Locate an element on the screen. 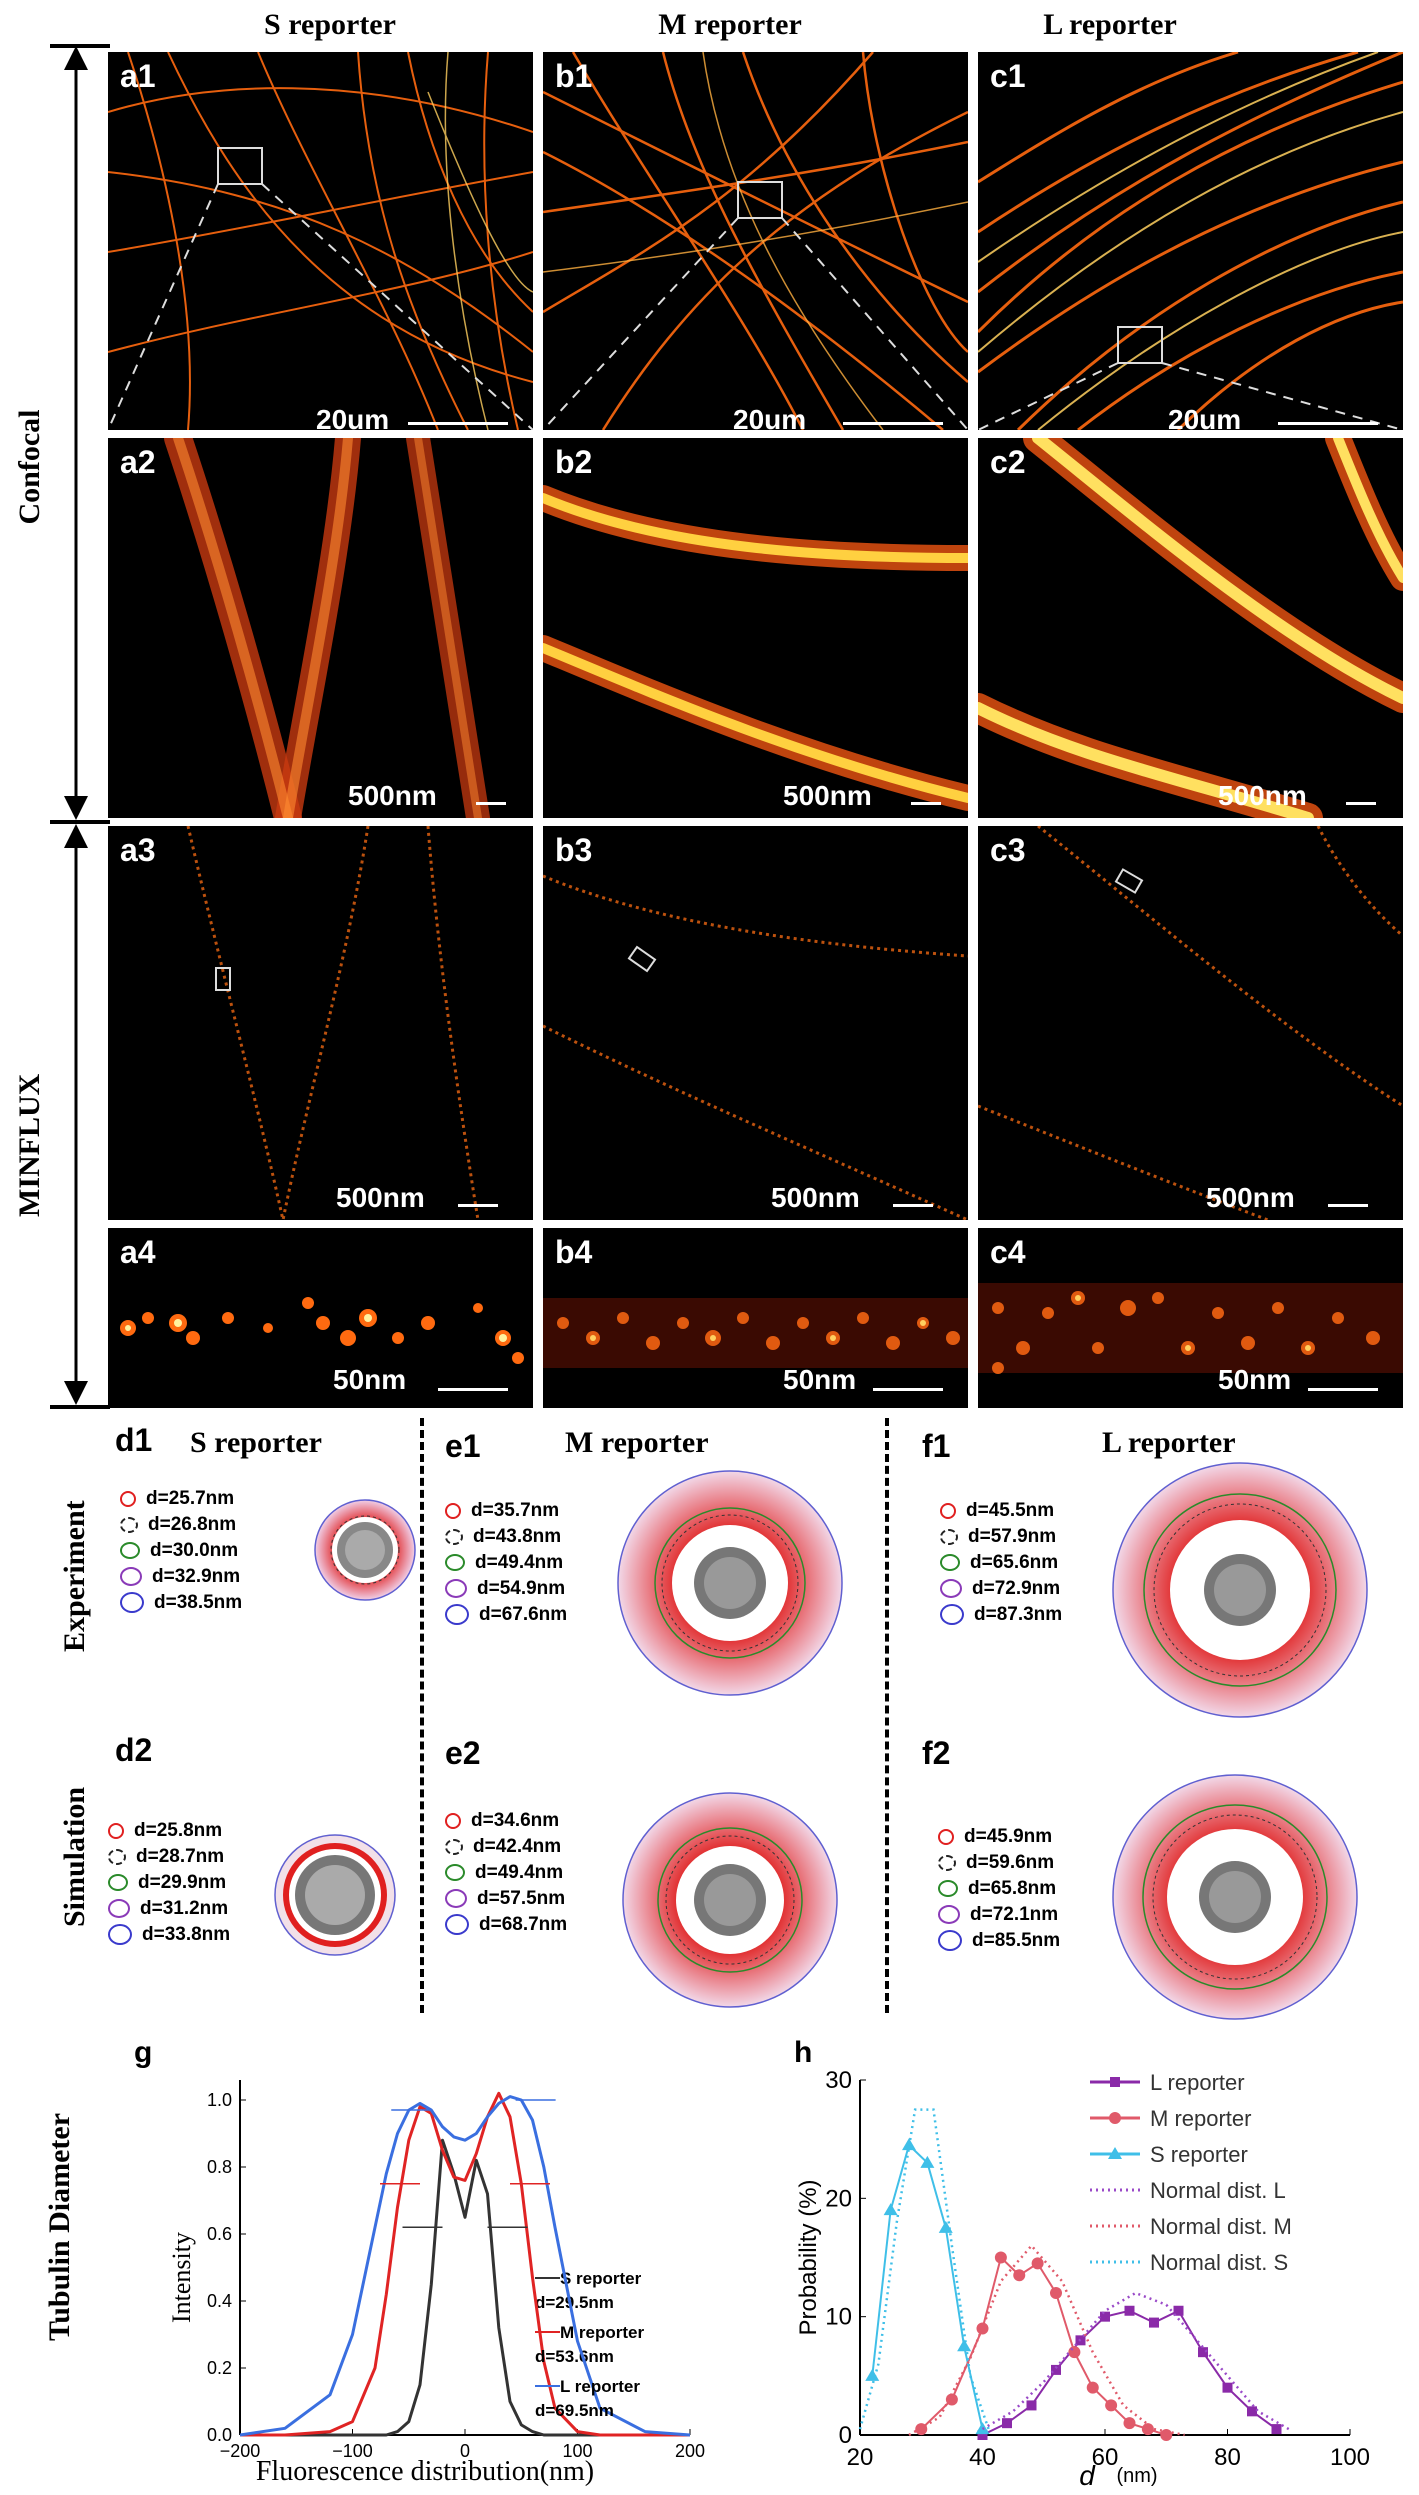 This screenshot has width=1419, height=2495. column-header-l: L reporter is located at coordinates (1110, 24).